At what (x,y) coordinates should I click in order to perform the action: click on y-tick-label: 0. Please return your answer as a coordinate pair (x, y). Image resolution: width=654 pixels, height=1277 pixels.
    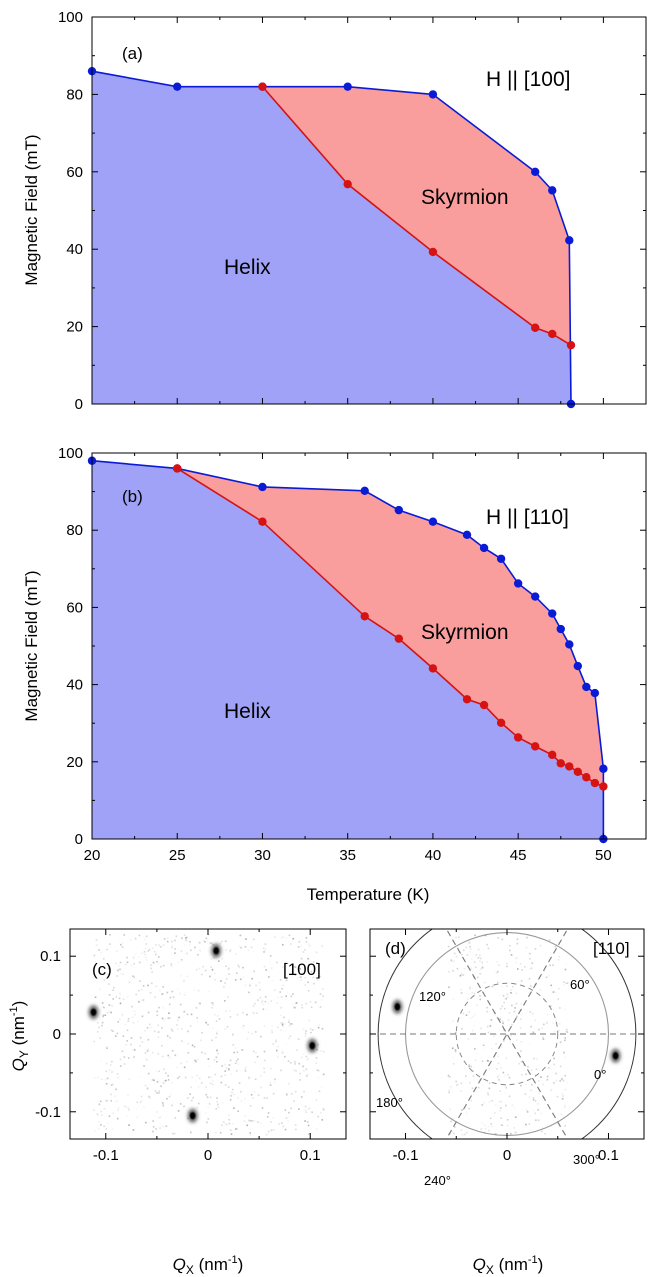
    Looking at the image, I should click on (79, 839).